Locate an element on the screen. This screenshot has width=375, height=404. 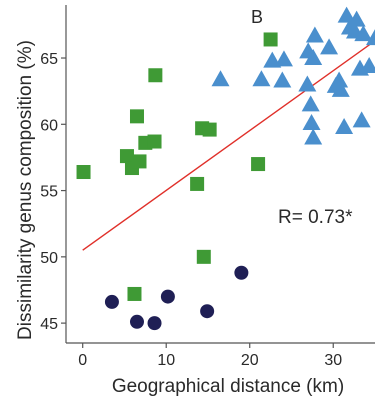
y-tick-label: 55 is located at coordinates (49, 192).